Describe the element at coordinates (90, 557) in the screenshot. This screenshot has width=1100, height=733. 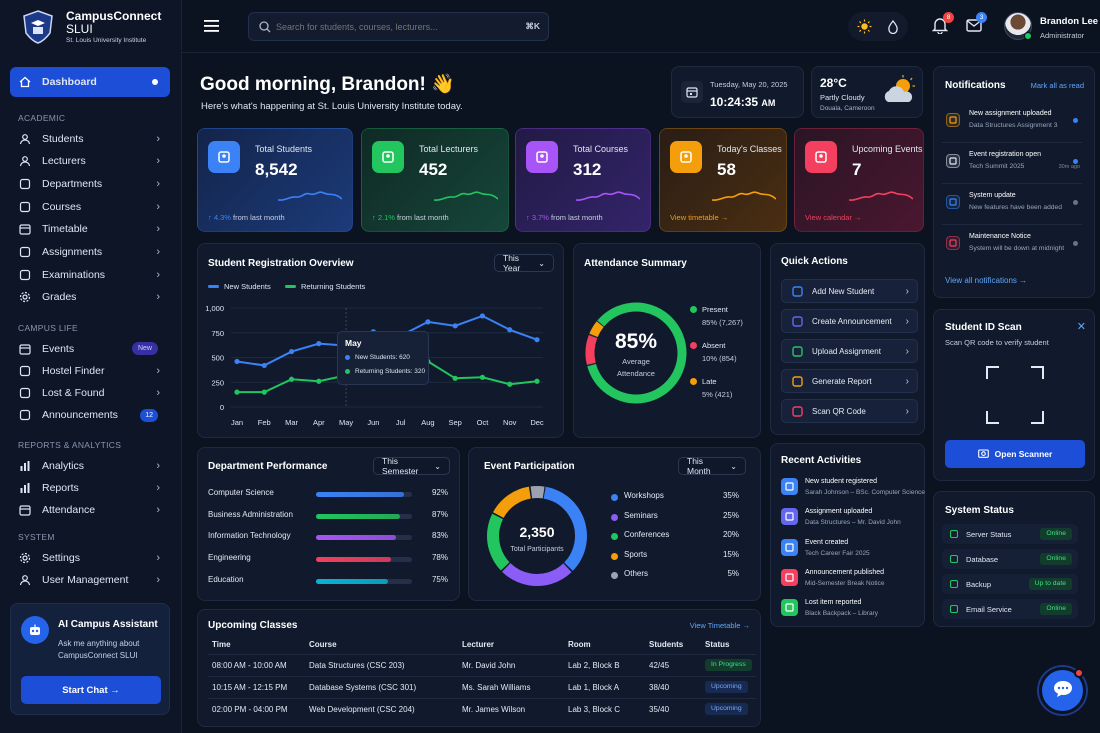
I see `sidebar-item-settings: Settings ›` at that location.